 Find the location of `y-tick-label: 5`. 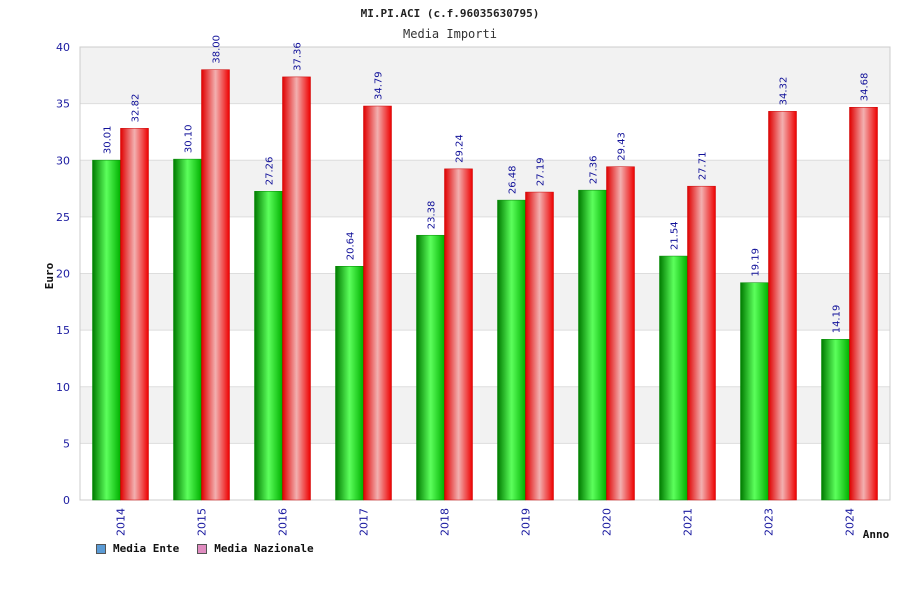

y-tick-label: 5 is located at coordinates (66, 443).